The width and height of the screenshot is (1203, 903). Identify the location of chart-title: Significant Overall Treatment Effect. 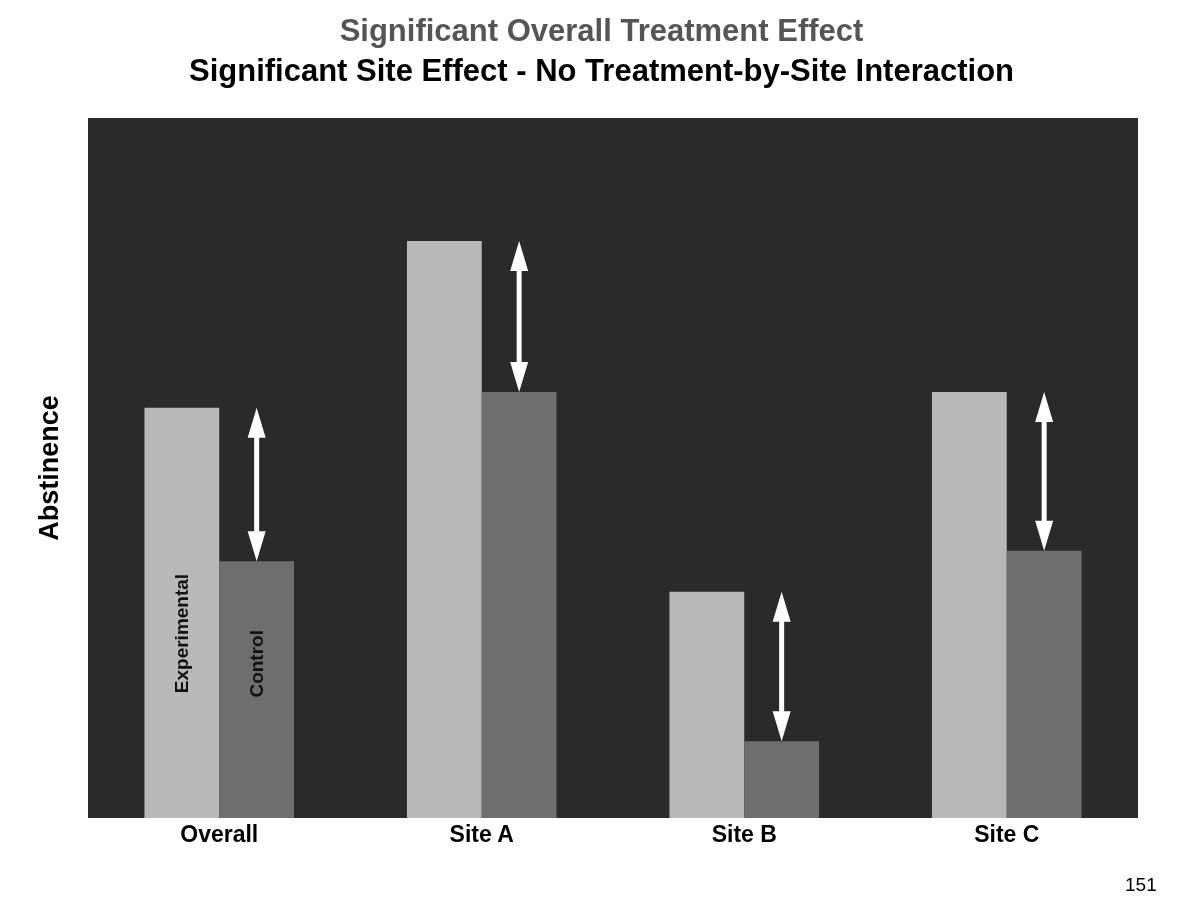
(601, 30).